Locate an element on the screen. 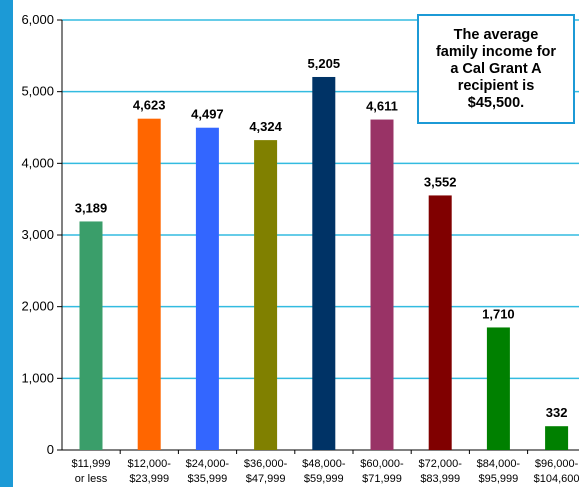 This screenshot has height=487, width=579. x-tick-label: $59,999 is located at coordinates (324, 479).